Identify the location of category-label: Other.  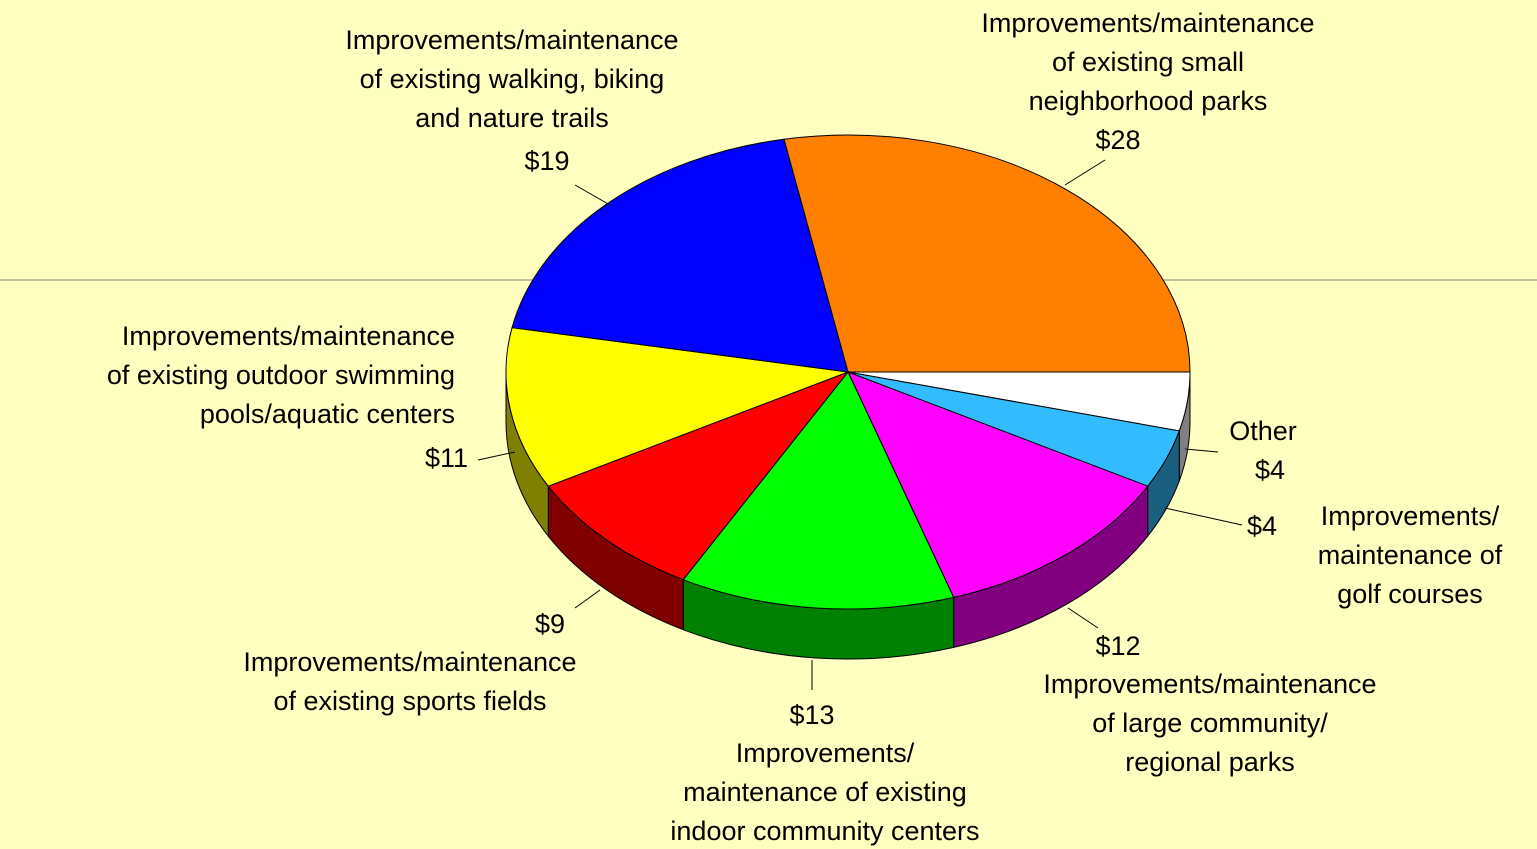
(1263, 431).